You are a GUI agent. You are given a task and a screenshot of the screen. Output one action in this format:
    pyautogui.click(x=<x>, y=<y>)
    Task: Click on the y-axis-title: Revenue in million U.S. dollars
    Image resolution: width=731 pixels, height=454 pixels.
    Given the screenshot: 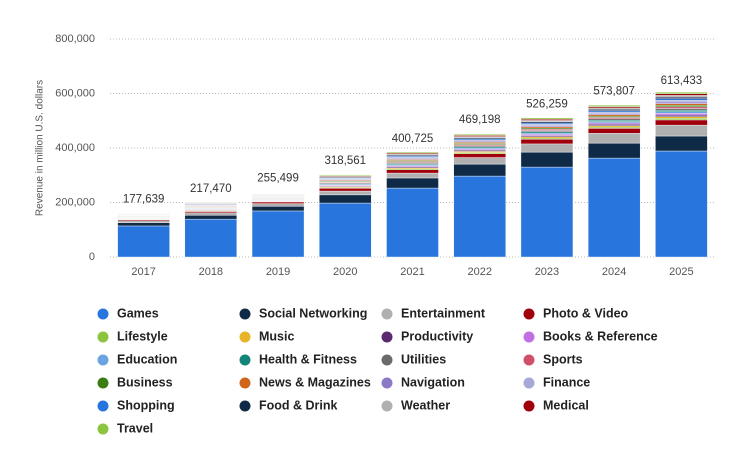 What is the action you would take?
    pyautogui.click(x=40, y=148)
    